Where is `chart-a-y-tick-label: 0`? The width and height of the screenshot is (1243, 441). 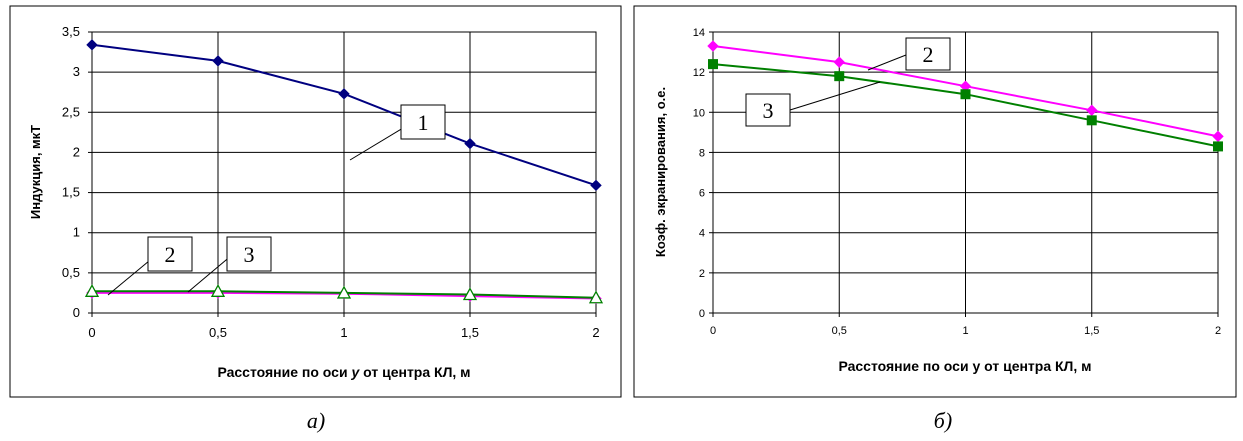
chart-a-y-tick-label: 0 is located at coordinates (76, 312).